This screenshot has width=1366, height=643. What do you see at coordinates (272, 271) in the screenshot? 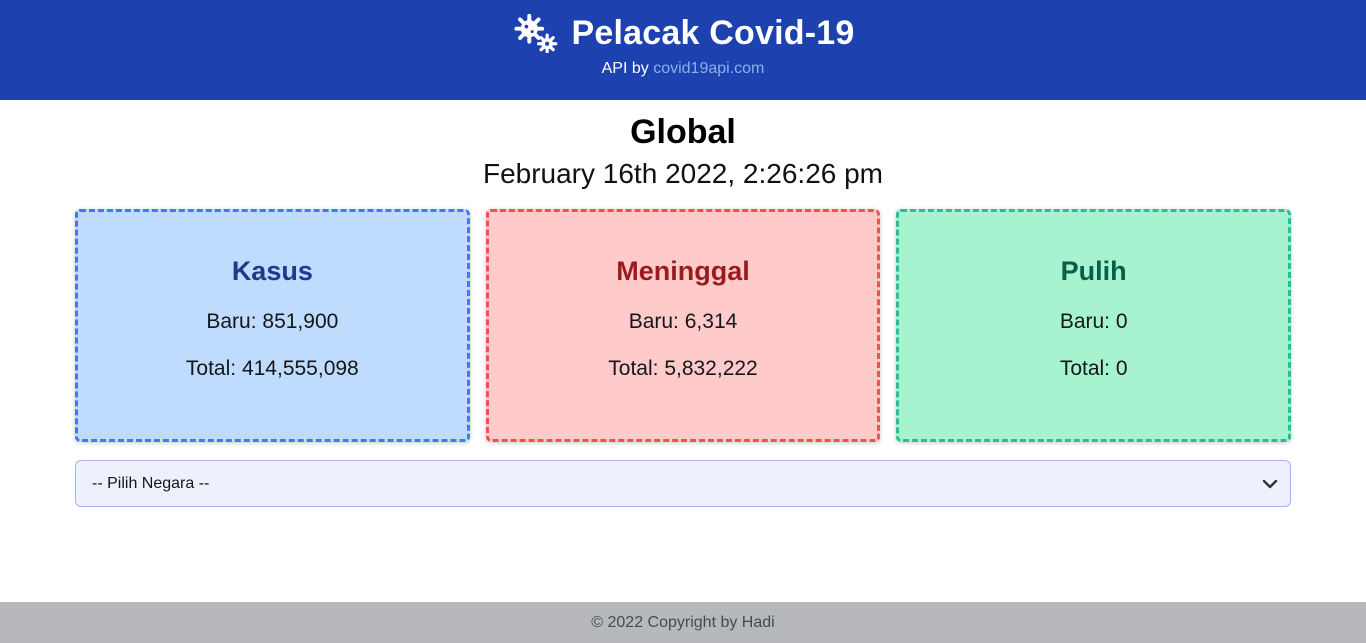
I see `card-kasus-title: Kasus` at bounding box center [272, 271].